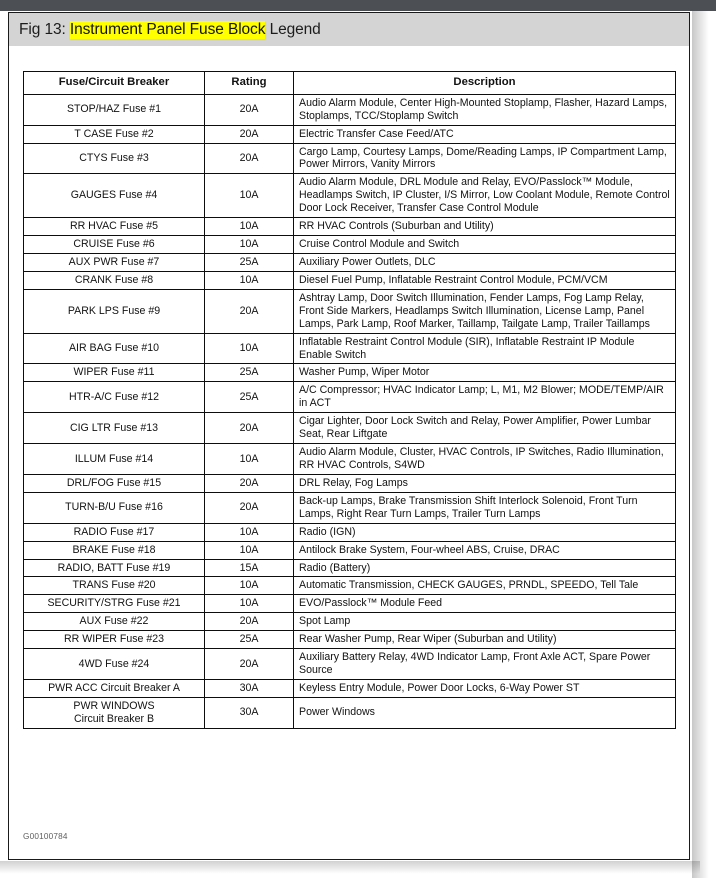 The image size is (716, 878). What do you see at coordinates (114, 532) in the screenshot?
I see `cell-fuse-name: RADIO Fuse #17` at bounding box center [114, 532].